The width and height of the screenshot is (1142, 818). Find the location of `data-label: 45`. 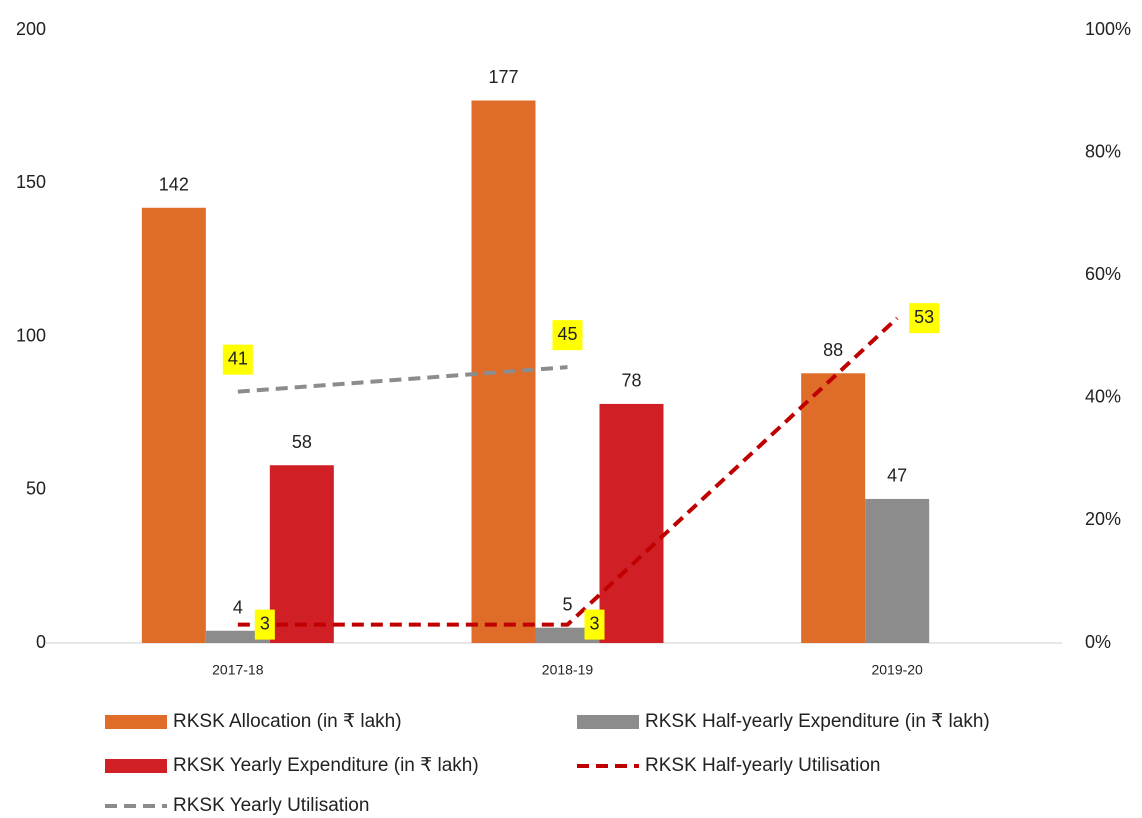

data-label: 45 is located at coordinates (567, 334).